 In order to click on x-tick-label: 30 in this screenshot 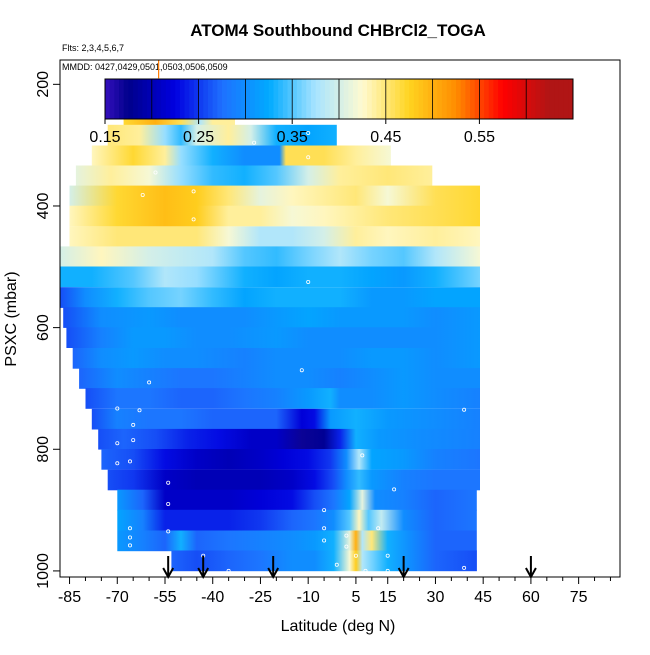, I will do `click(436, 597)`.